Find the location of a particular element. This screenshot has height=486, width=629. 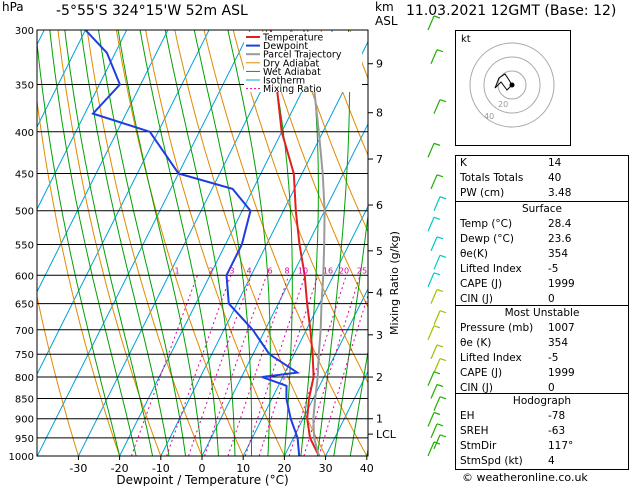

pressure-tick-label: 950 is located at coordinates (24, 439).